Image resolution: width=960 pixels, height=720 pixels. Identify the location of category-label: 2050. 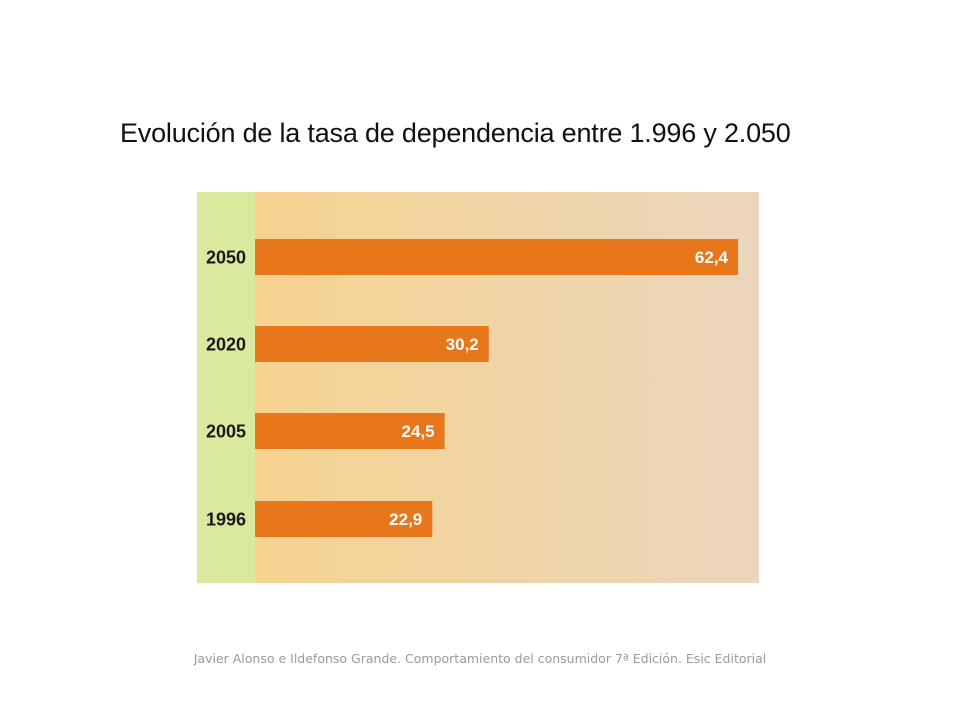
(226, 258).